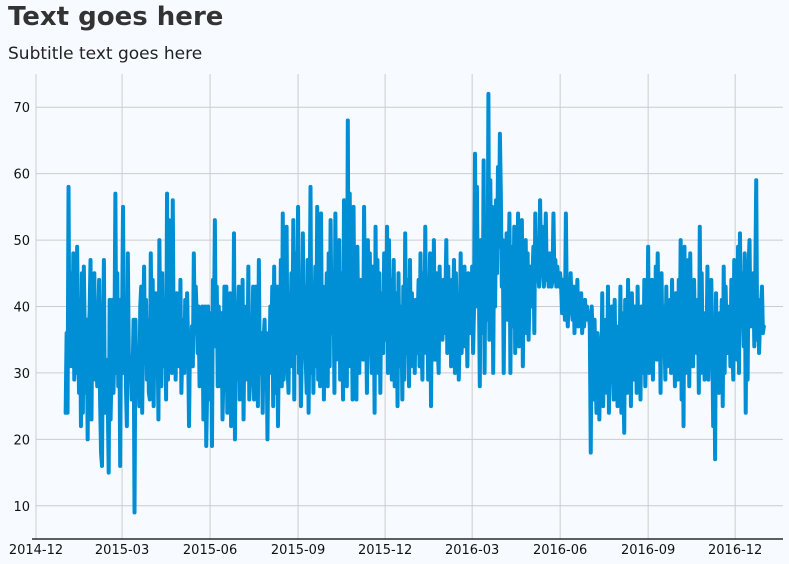 This screenshot has height=564, width=789. Describe the element at coordinates (21, 308) in the screenshot. I see `y-tick-label: 40` at that location.